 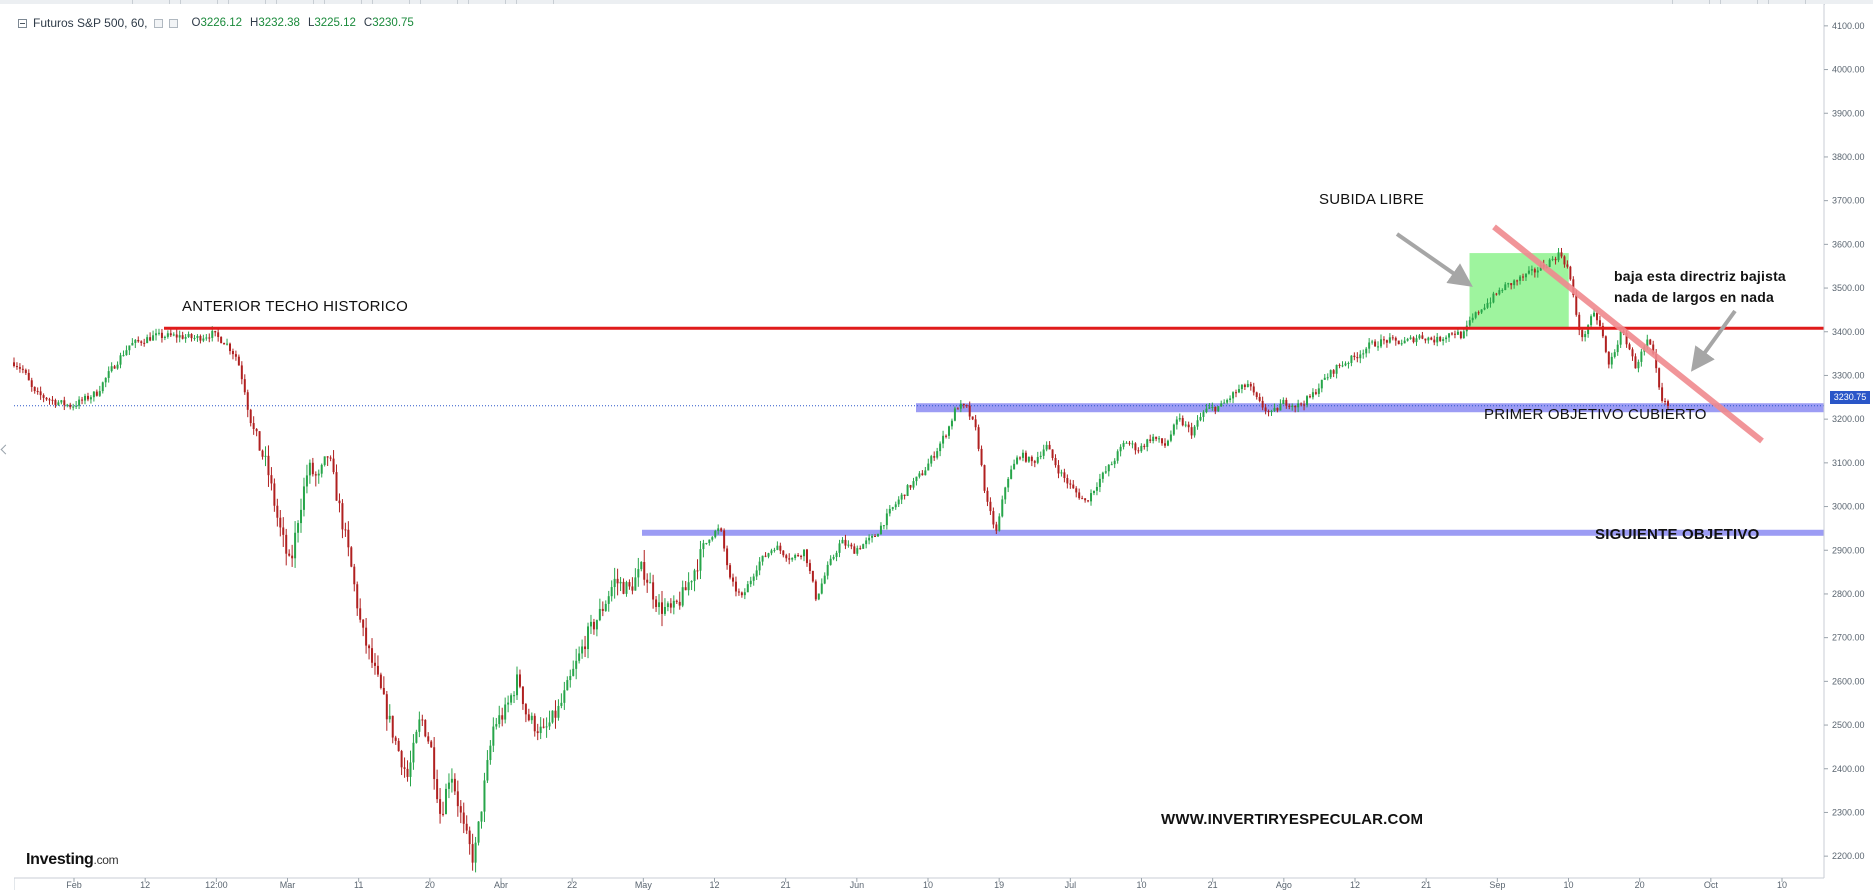 What do you see at coordinates (196, 23) in the screenshot?
I see `open-key: O` at bounding box center [196, 23].